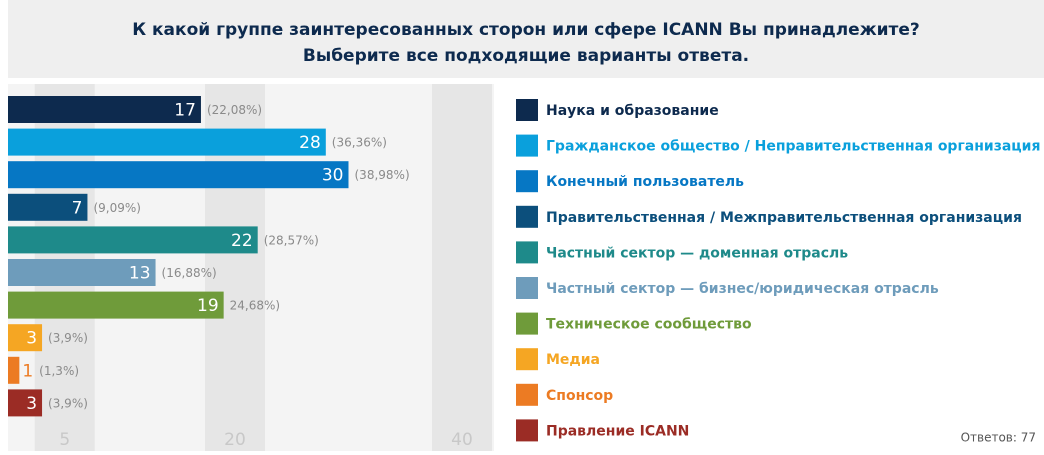 Image resolution: width=1044 pixels, height=455 pixels. What do you see at coordinates (189, 273) in the screenshot?
I see `percent-label: (16,88%)` at bounding box center [189, 273].